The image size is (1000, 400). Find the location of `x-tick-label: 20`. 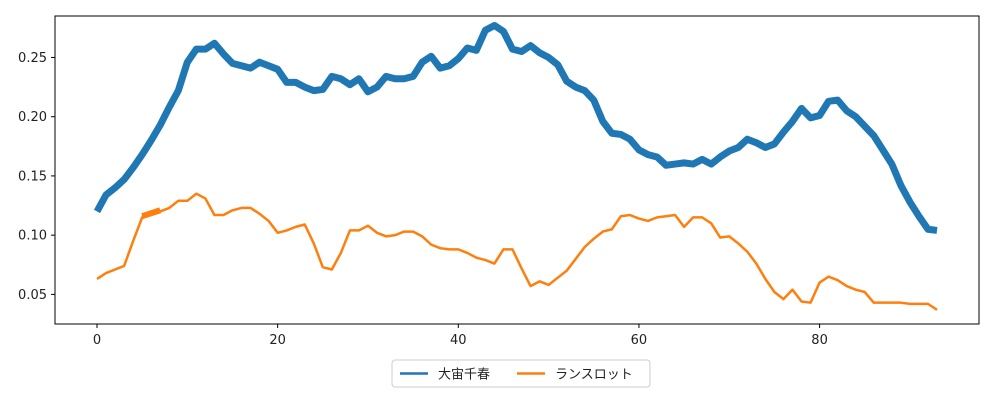

x-tick-label: 20 is located at coordinates (277, 340).